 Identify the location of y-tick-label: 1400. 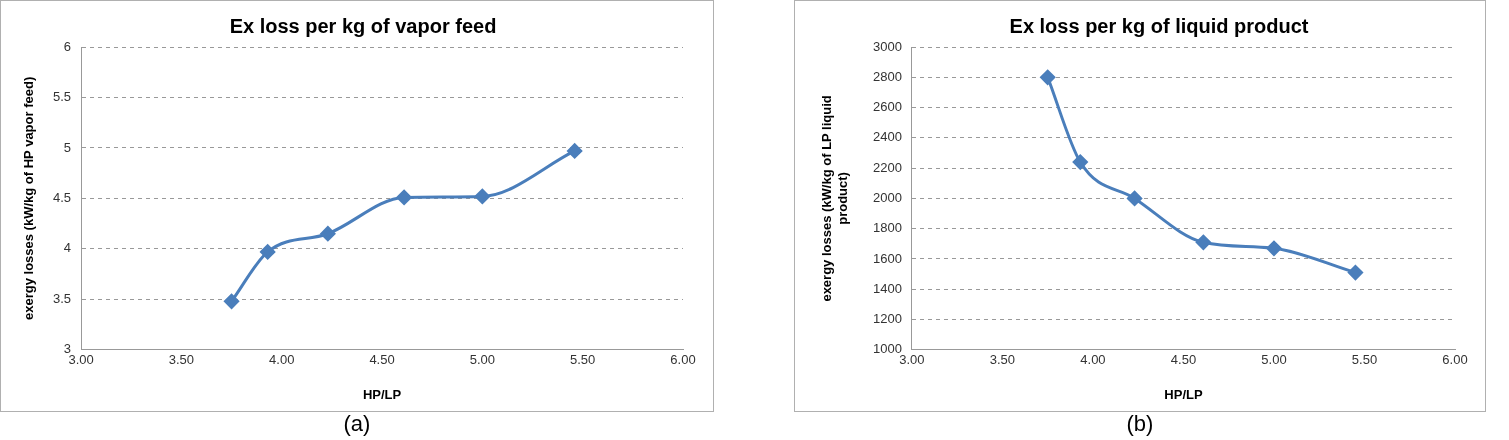
(887, 288).